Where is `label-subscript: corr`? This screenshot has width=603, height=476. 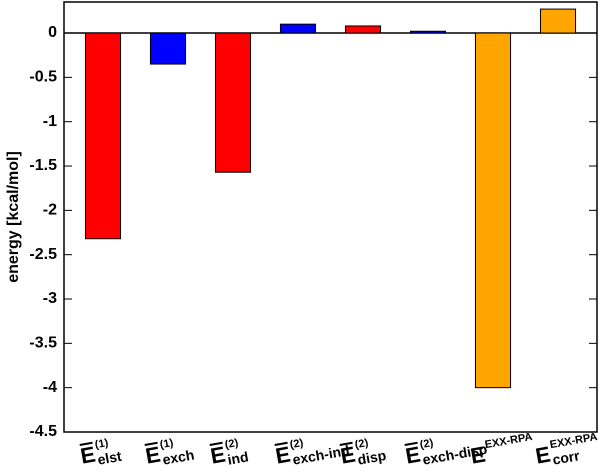
label-subscript: corr is located at coordinates (566, 457).